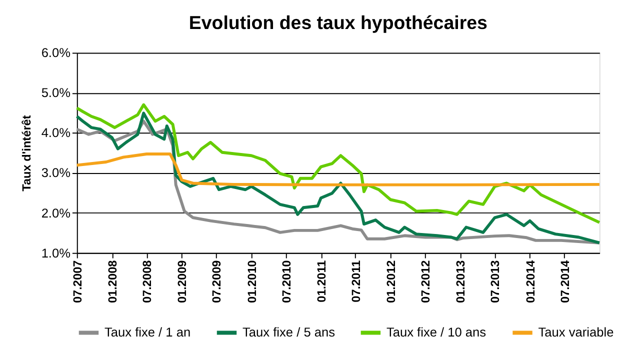 The width and height of the screenshot is (628, 348). Describe the element at coordinates (182, 282) in the screenshot. I see `x-tick-label: 01.2009` at that location.